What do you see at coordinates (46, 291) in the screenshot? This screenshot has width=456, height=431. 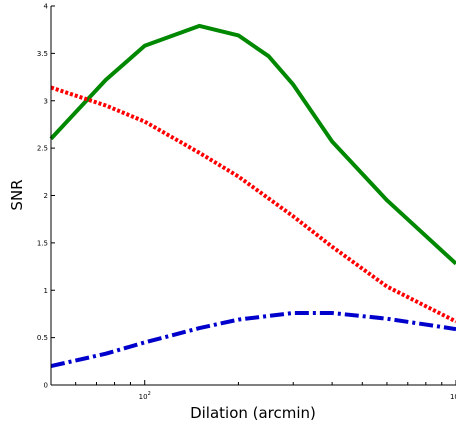 I see `y-tick-label: 1` at bounding box center [46, 291].